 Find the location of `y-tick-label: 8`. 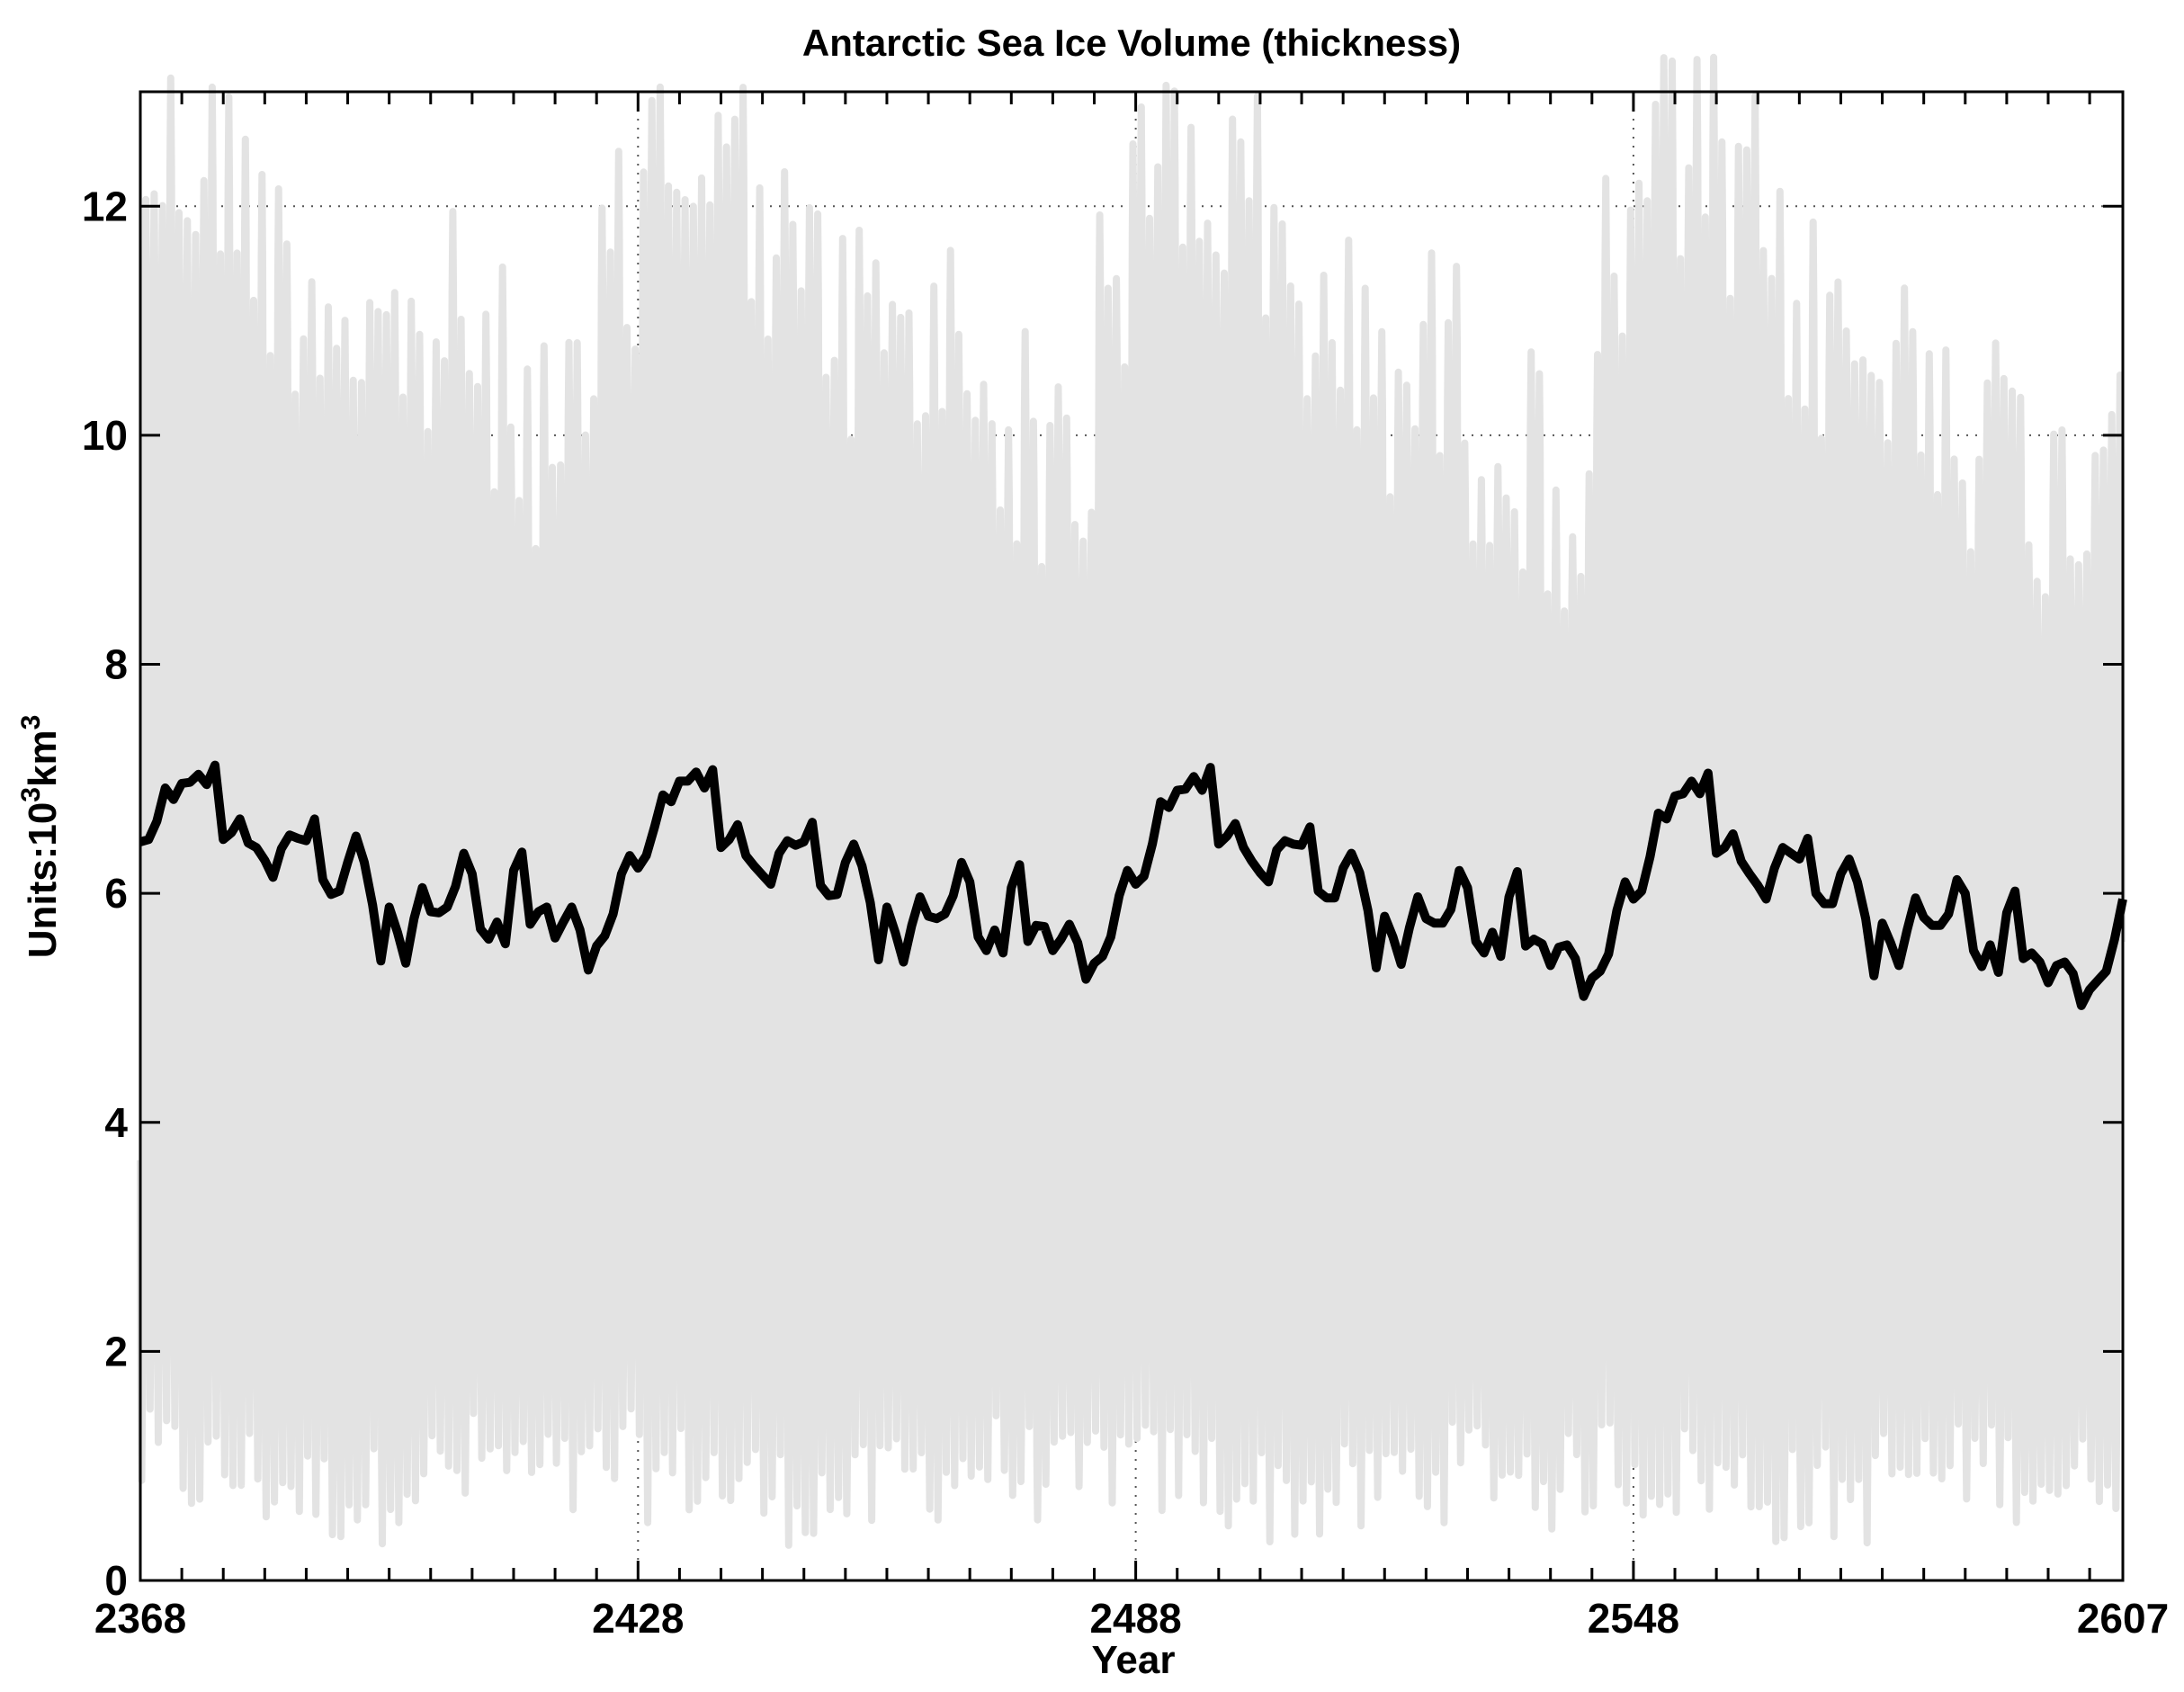

y-tick-label: 8 is located at coordinates (116, 664).